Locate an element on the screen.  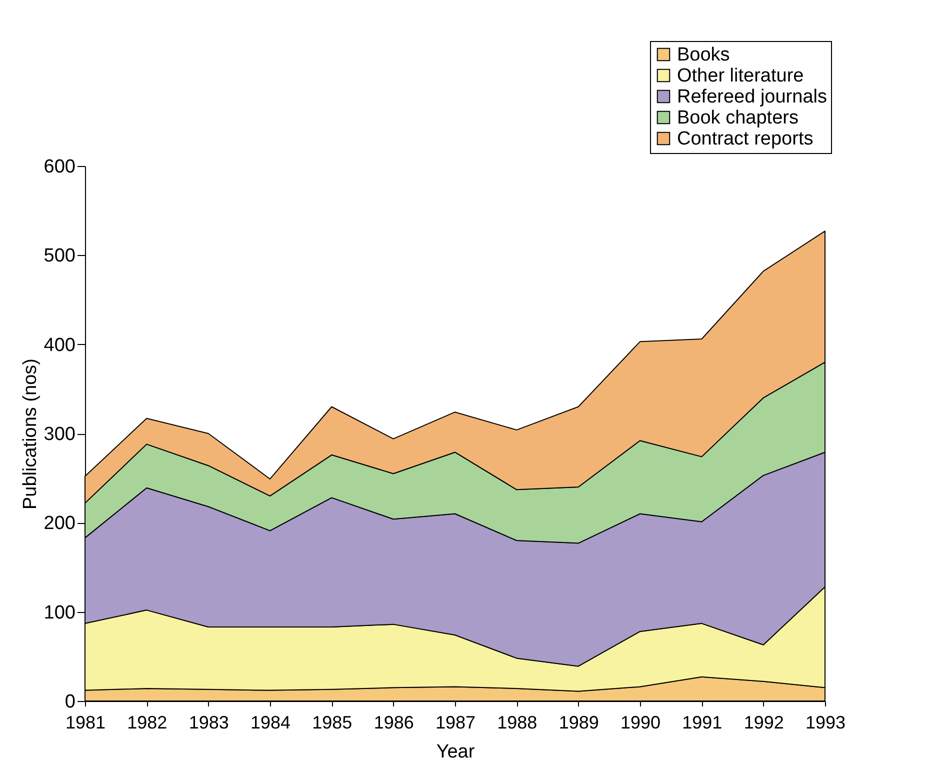
y-tick-label: 600 is located at coordinates (60, 167).